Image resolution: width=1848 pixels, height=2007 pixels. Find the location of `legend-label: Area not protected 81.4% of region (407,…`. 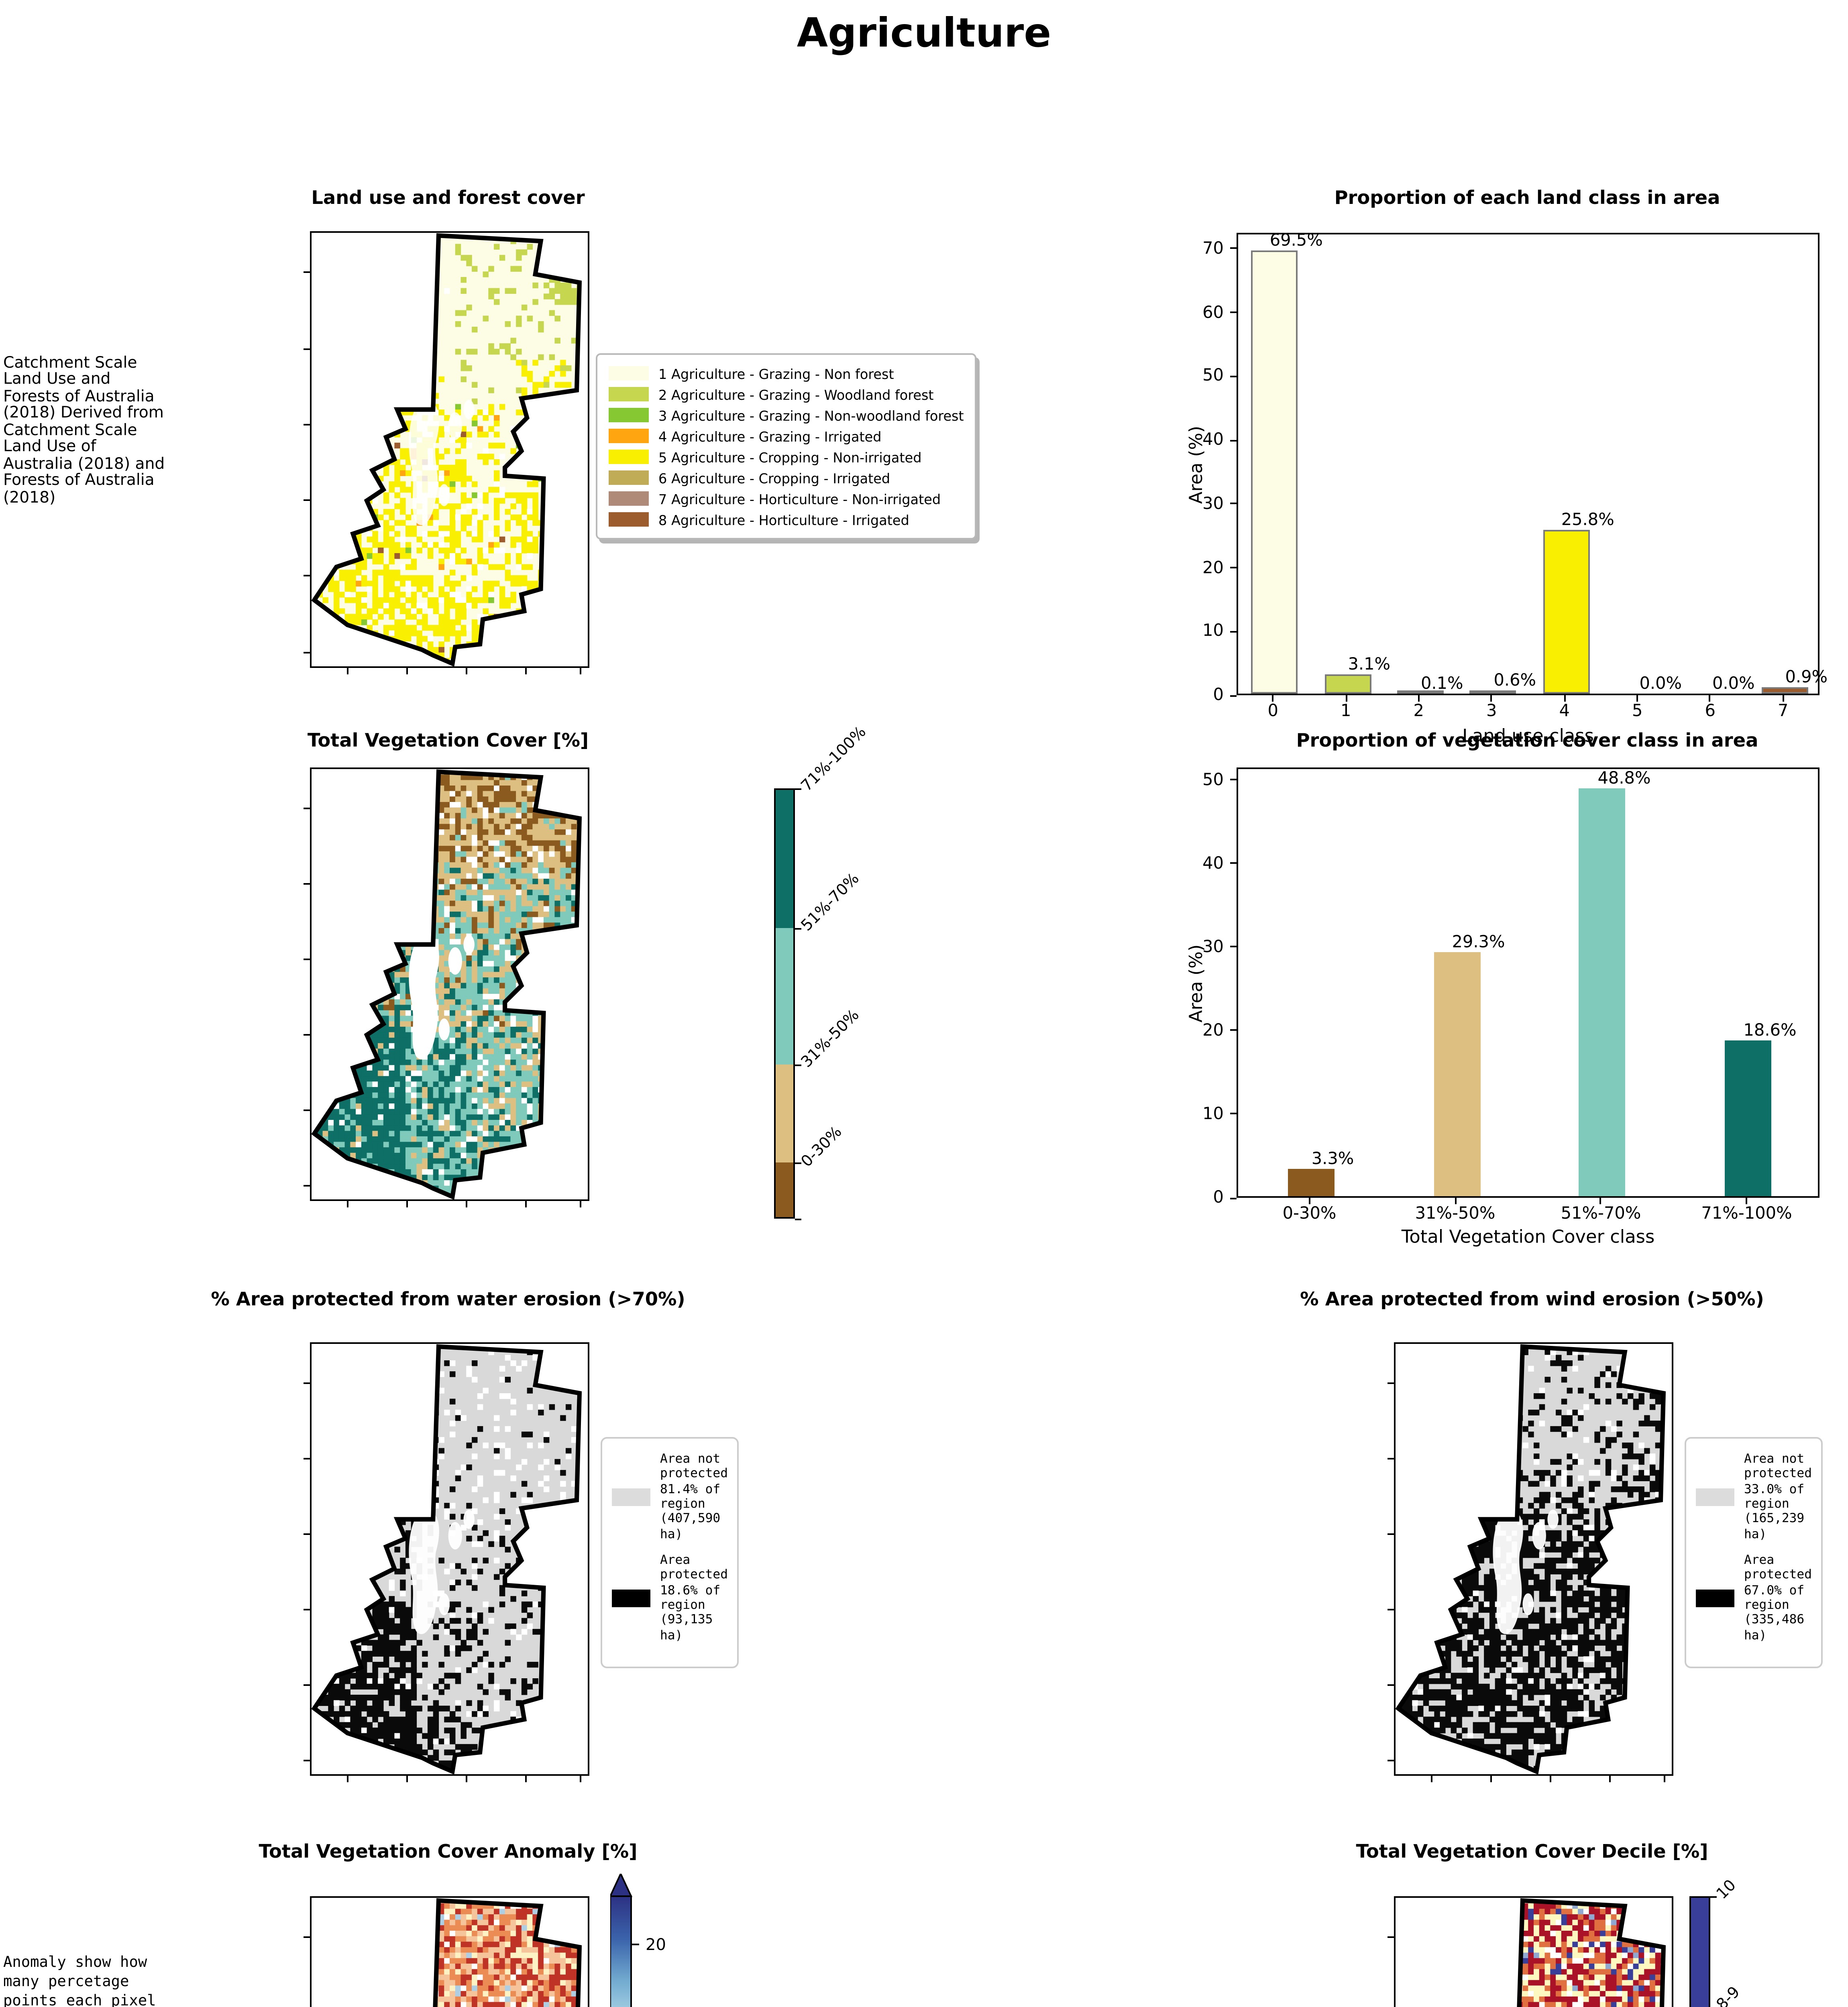

legend-label: Area not protected 81.4% of region (407,… is located at coordinates (694, 1496).